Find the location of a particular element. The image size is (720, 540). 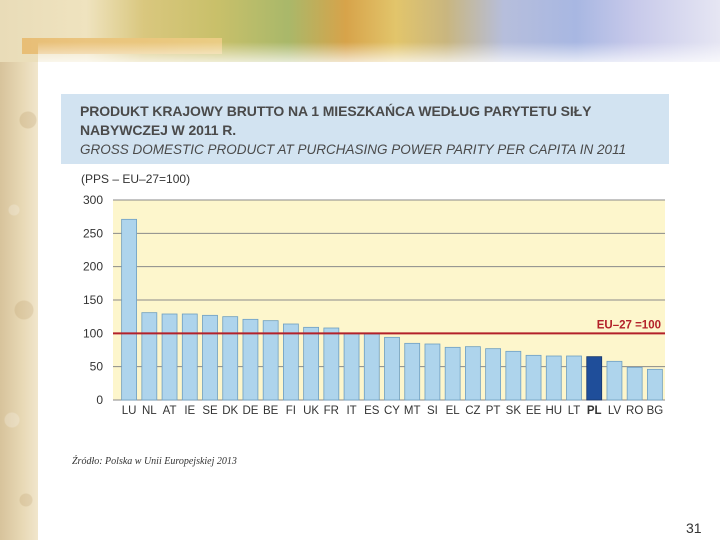

x-tick-label: MT is located at coordinates (412, 411).